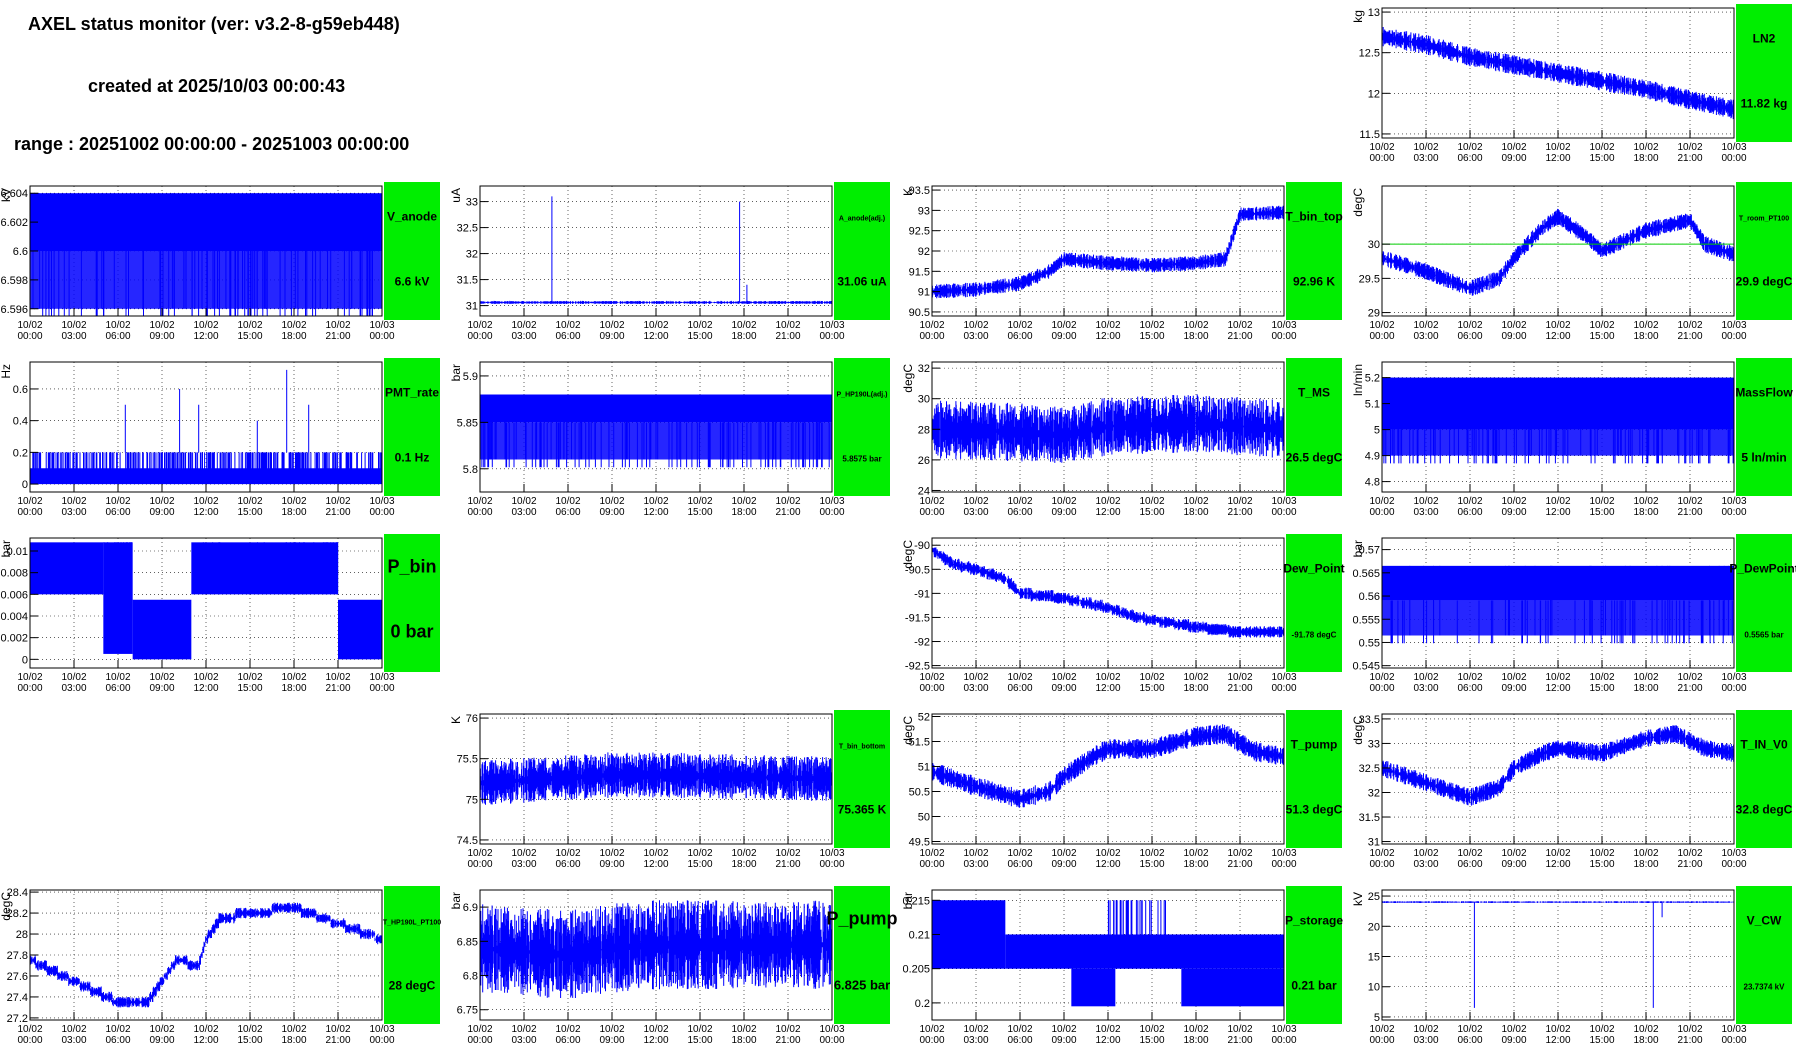 The width and height of the screenshot is (1796, 1052). I want to click on series-name: P_bin, so click(411, 567).